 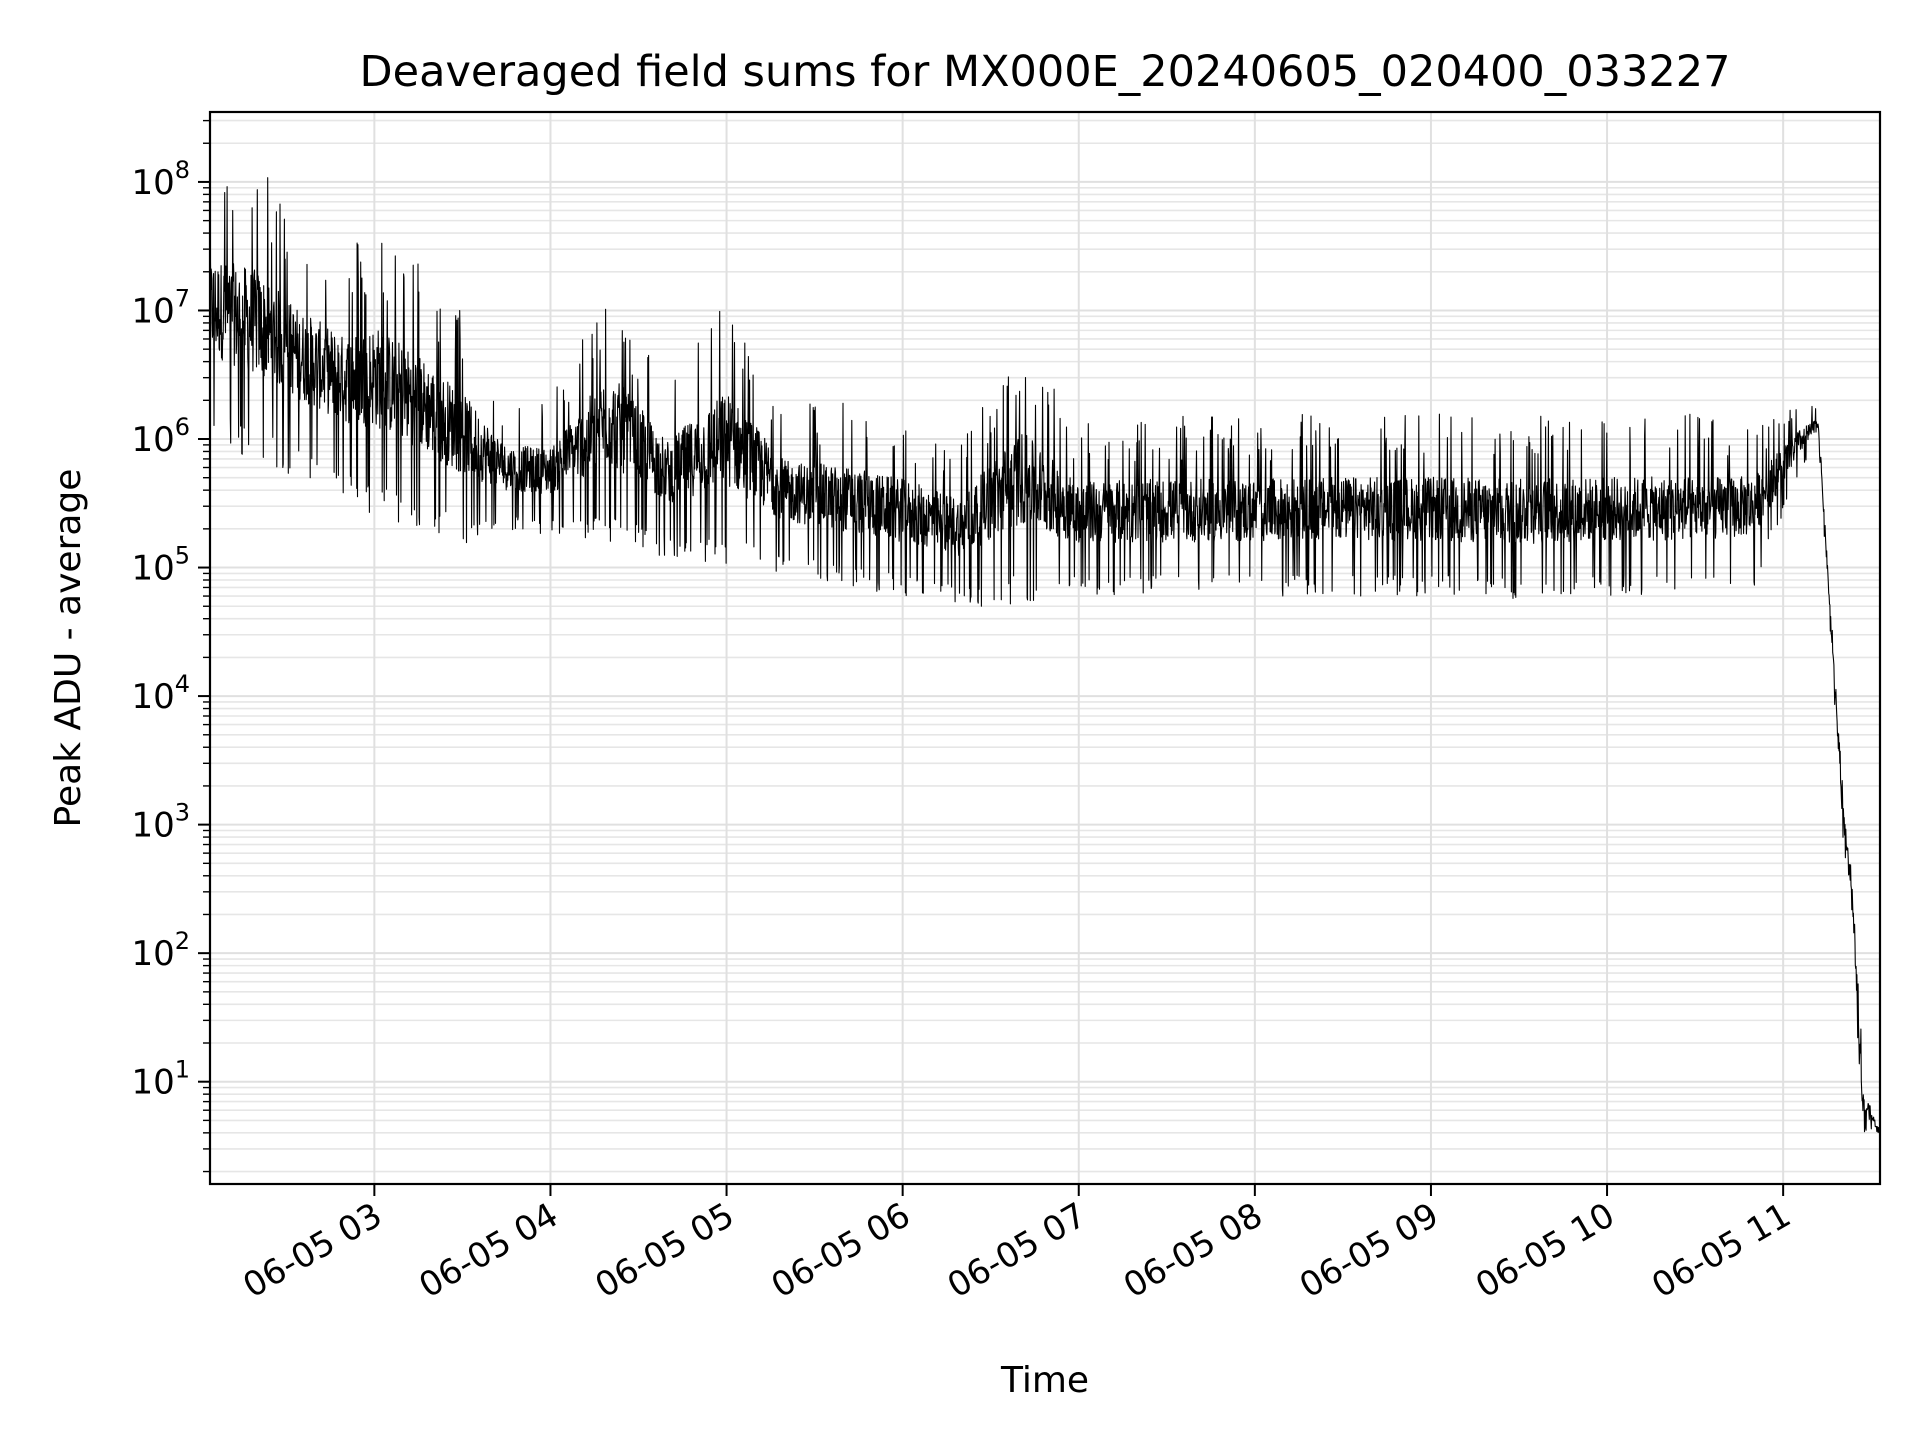 What do you see at coordinates (160, 822) in the screenshot?
I see `y-tick-label: 10³` at bounding box center [160, 822].